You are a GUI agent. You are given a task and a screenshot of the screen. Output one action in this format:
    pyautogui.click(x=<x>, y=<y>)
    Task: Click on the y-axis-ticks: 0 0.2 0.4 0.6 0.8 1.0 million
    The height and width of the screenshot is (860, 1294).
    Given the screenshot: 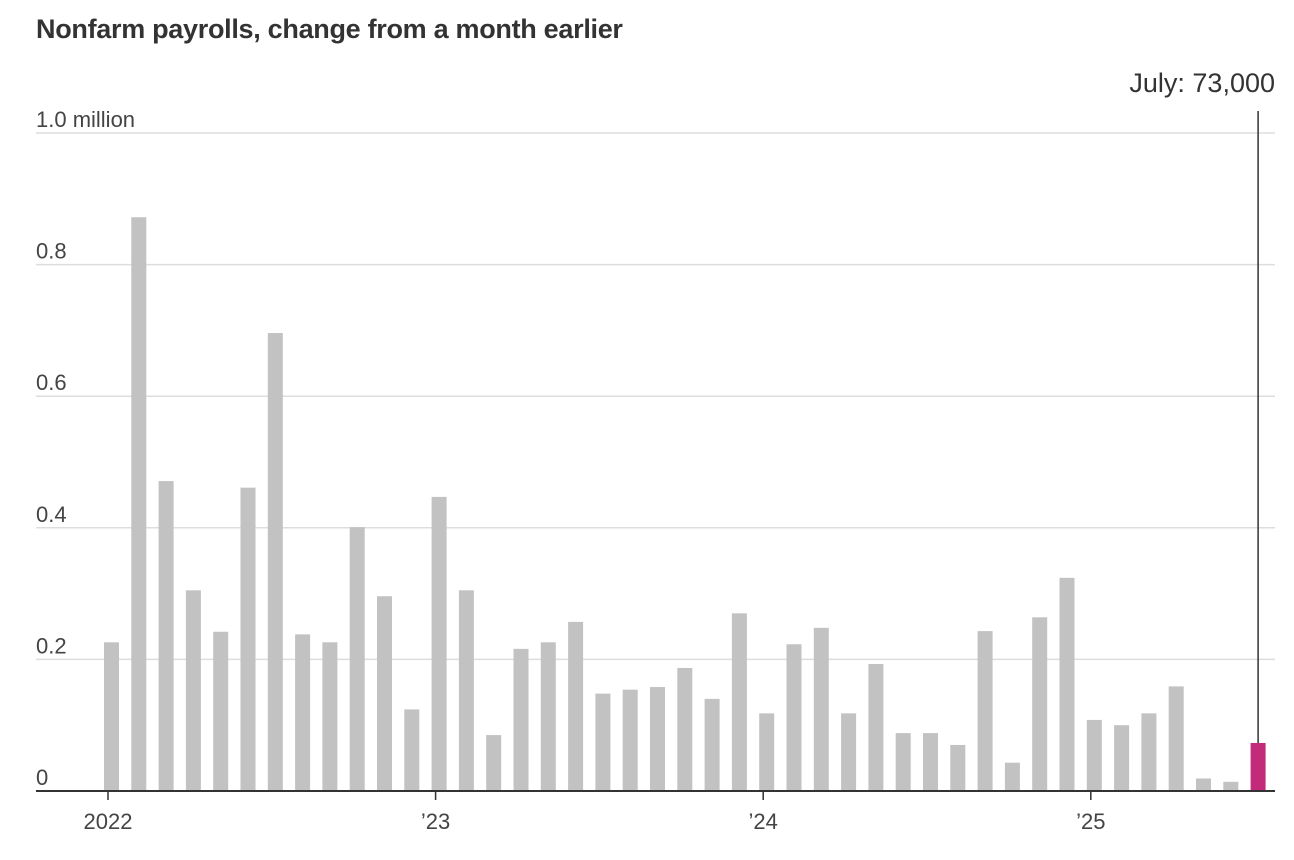 What is the action you would take?
    pyautogui.click(x=85, y=448)
    